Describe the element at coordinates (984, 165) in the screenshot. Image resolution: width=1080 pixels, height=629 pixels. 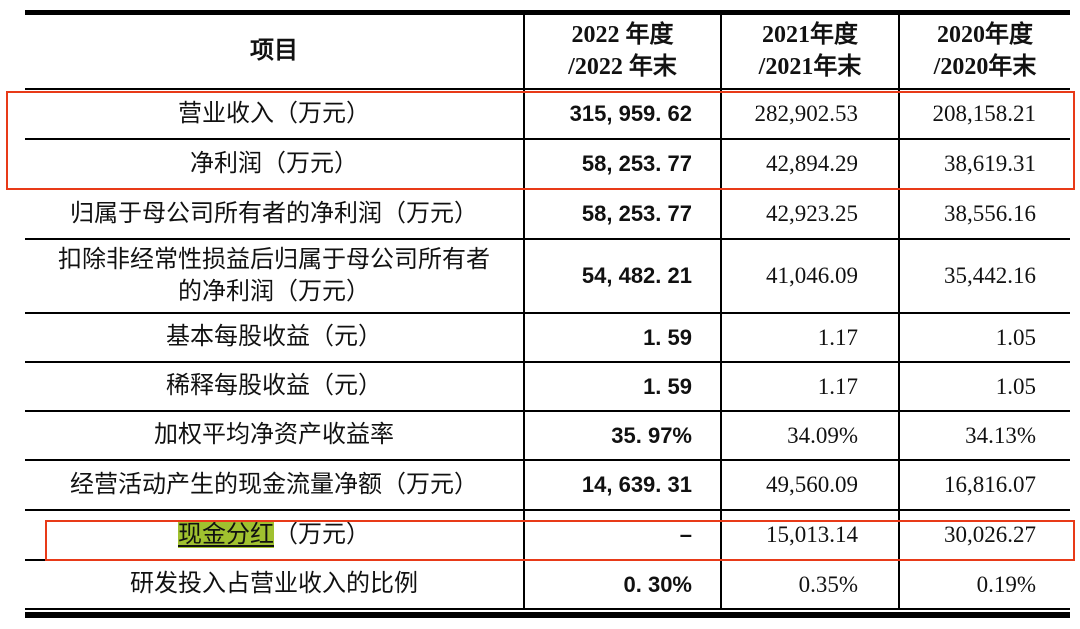
I see `value-2020: 38,619.31` at that location.